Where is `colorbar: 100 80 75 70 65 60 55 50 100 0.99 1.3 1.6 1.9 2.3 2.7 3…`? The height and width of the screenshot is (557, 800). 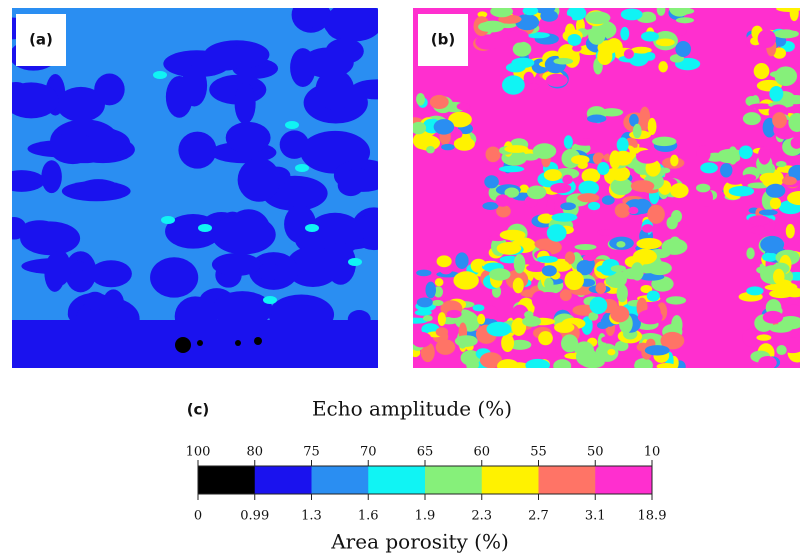
colorbar: 100 80 75 70 65 60 55 50 100 0.99 1.3 1.6 1.9 2.3 2.7 3… is located at coordinates (426, 484).